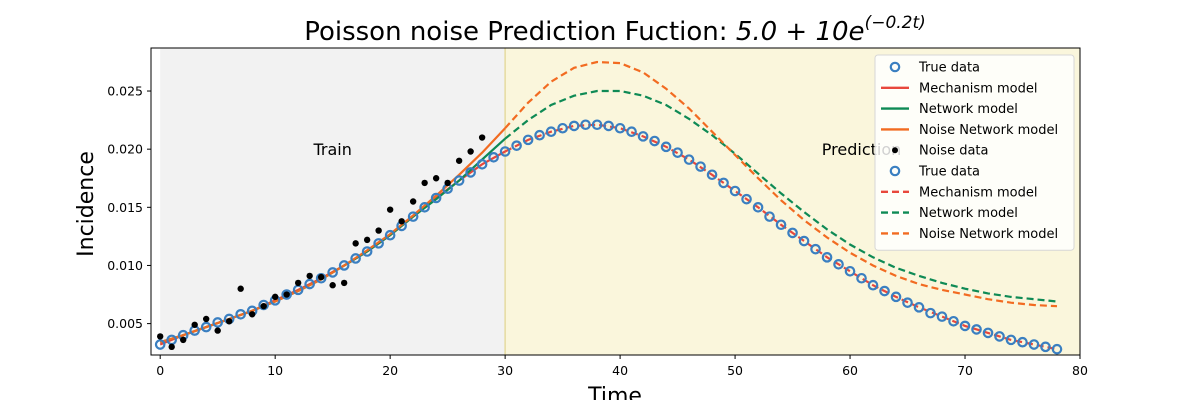  What do you see at coordinates (505, 370) in the screenshot?
I see `x-tick-label: 30` at bounding box center [505, 370].